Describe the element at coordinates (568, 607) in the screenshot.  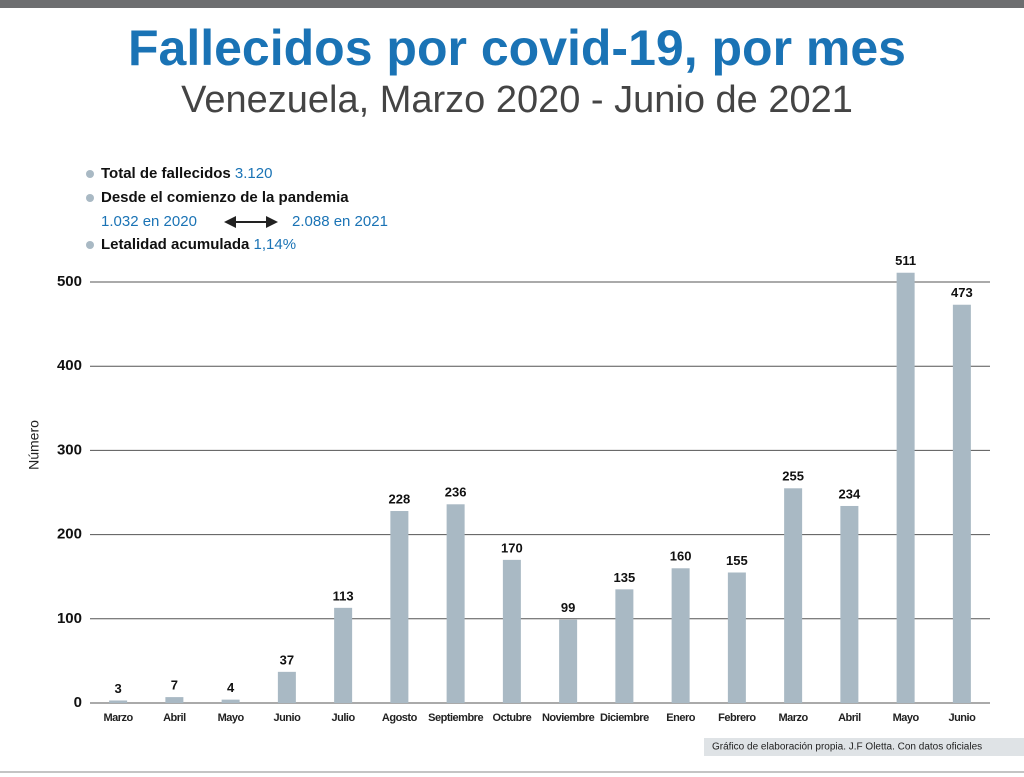
I see `value-label: 99` at that location.